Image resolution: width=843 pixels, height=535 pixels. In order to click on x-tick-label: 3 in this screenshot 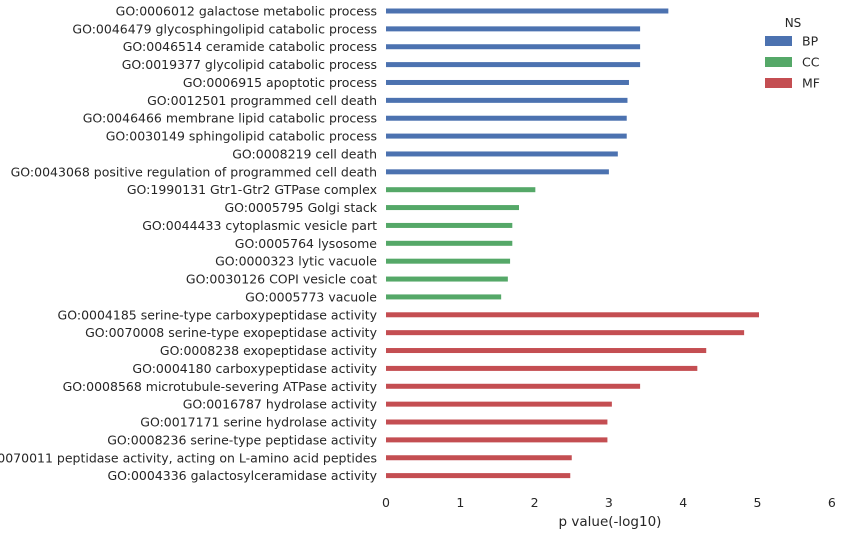, I will do `click(609, 502)`.